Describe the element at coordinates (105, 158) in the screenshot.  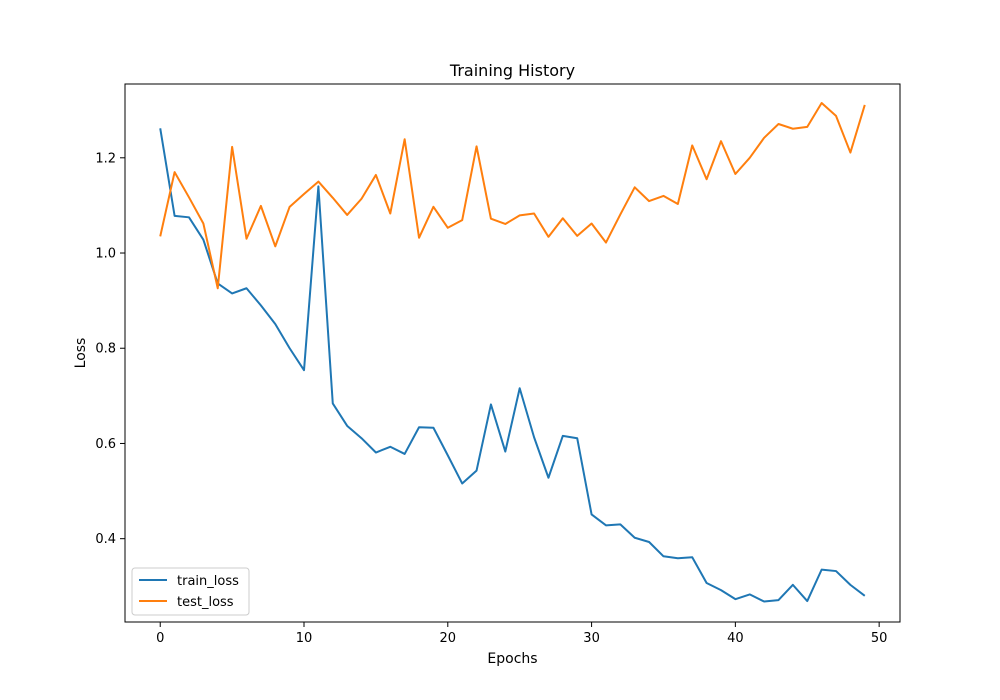
I see `y-tick-label: 1.2` at that location.